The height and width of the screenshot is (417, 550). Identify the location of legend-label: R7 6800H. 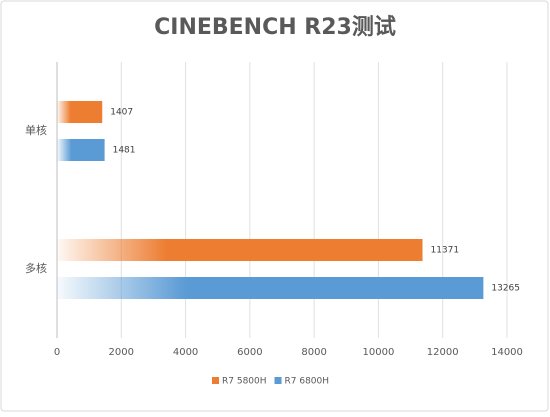
(307, 382).